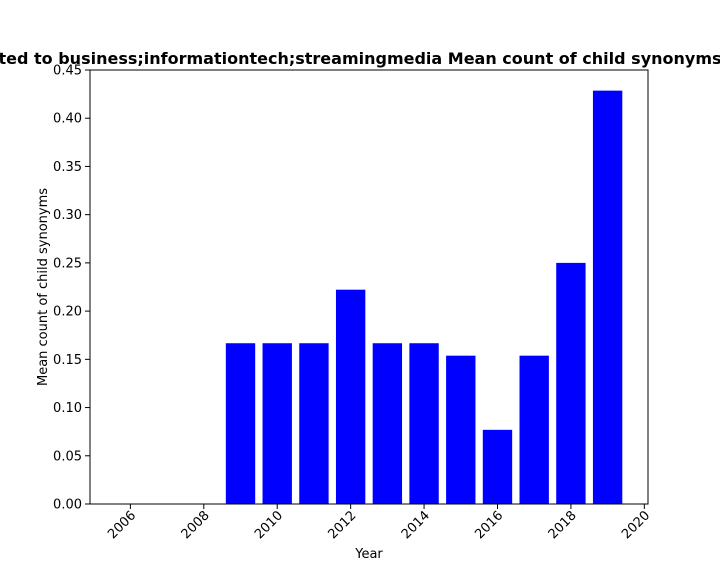 The width and height of the screenshot is (720, 576). I want to click on x-tick-label: 2012, so click(342, 525).